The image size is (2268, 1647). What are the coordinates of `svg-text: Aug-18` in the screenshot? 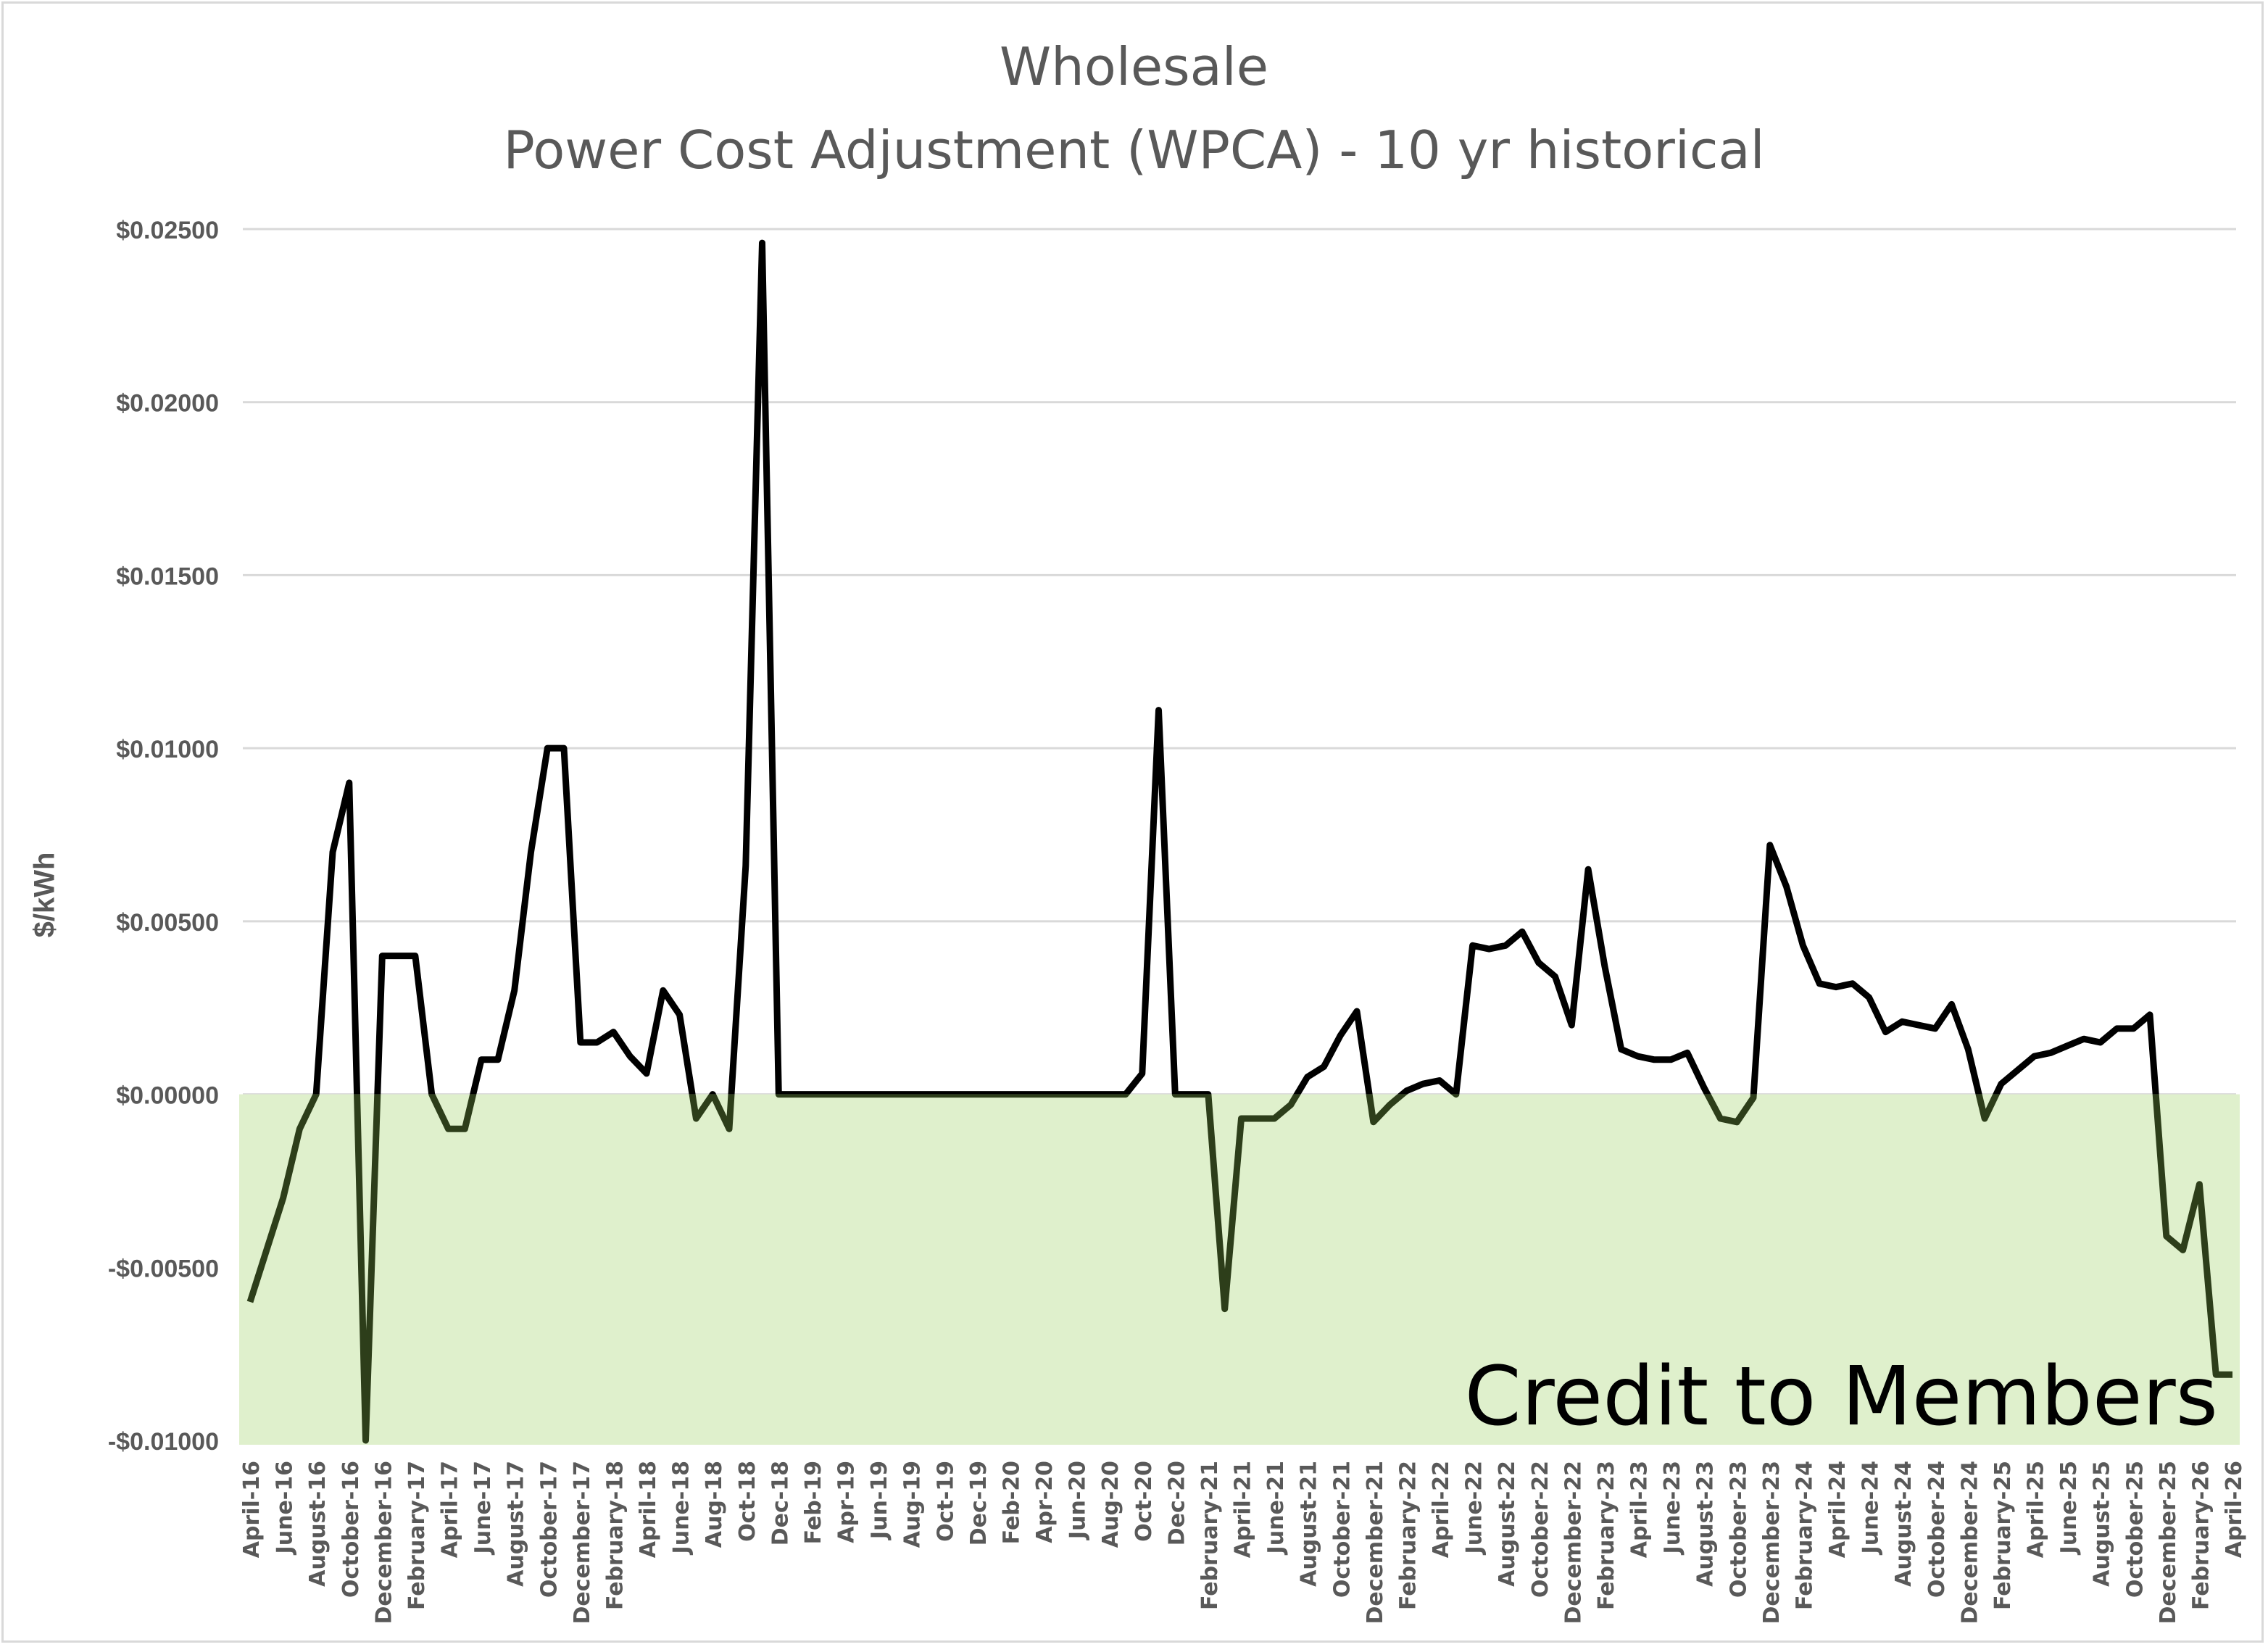 It's located at (714, 1504).